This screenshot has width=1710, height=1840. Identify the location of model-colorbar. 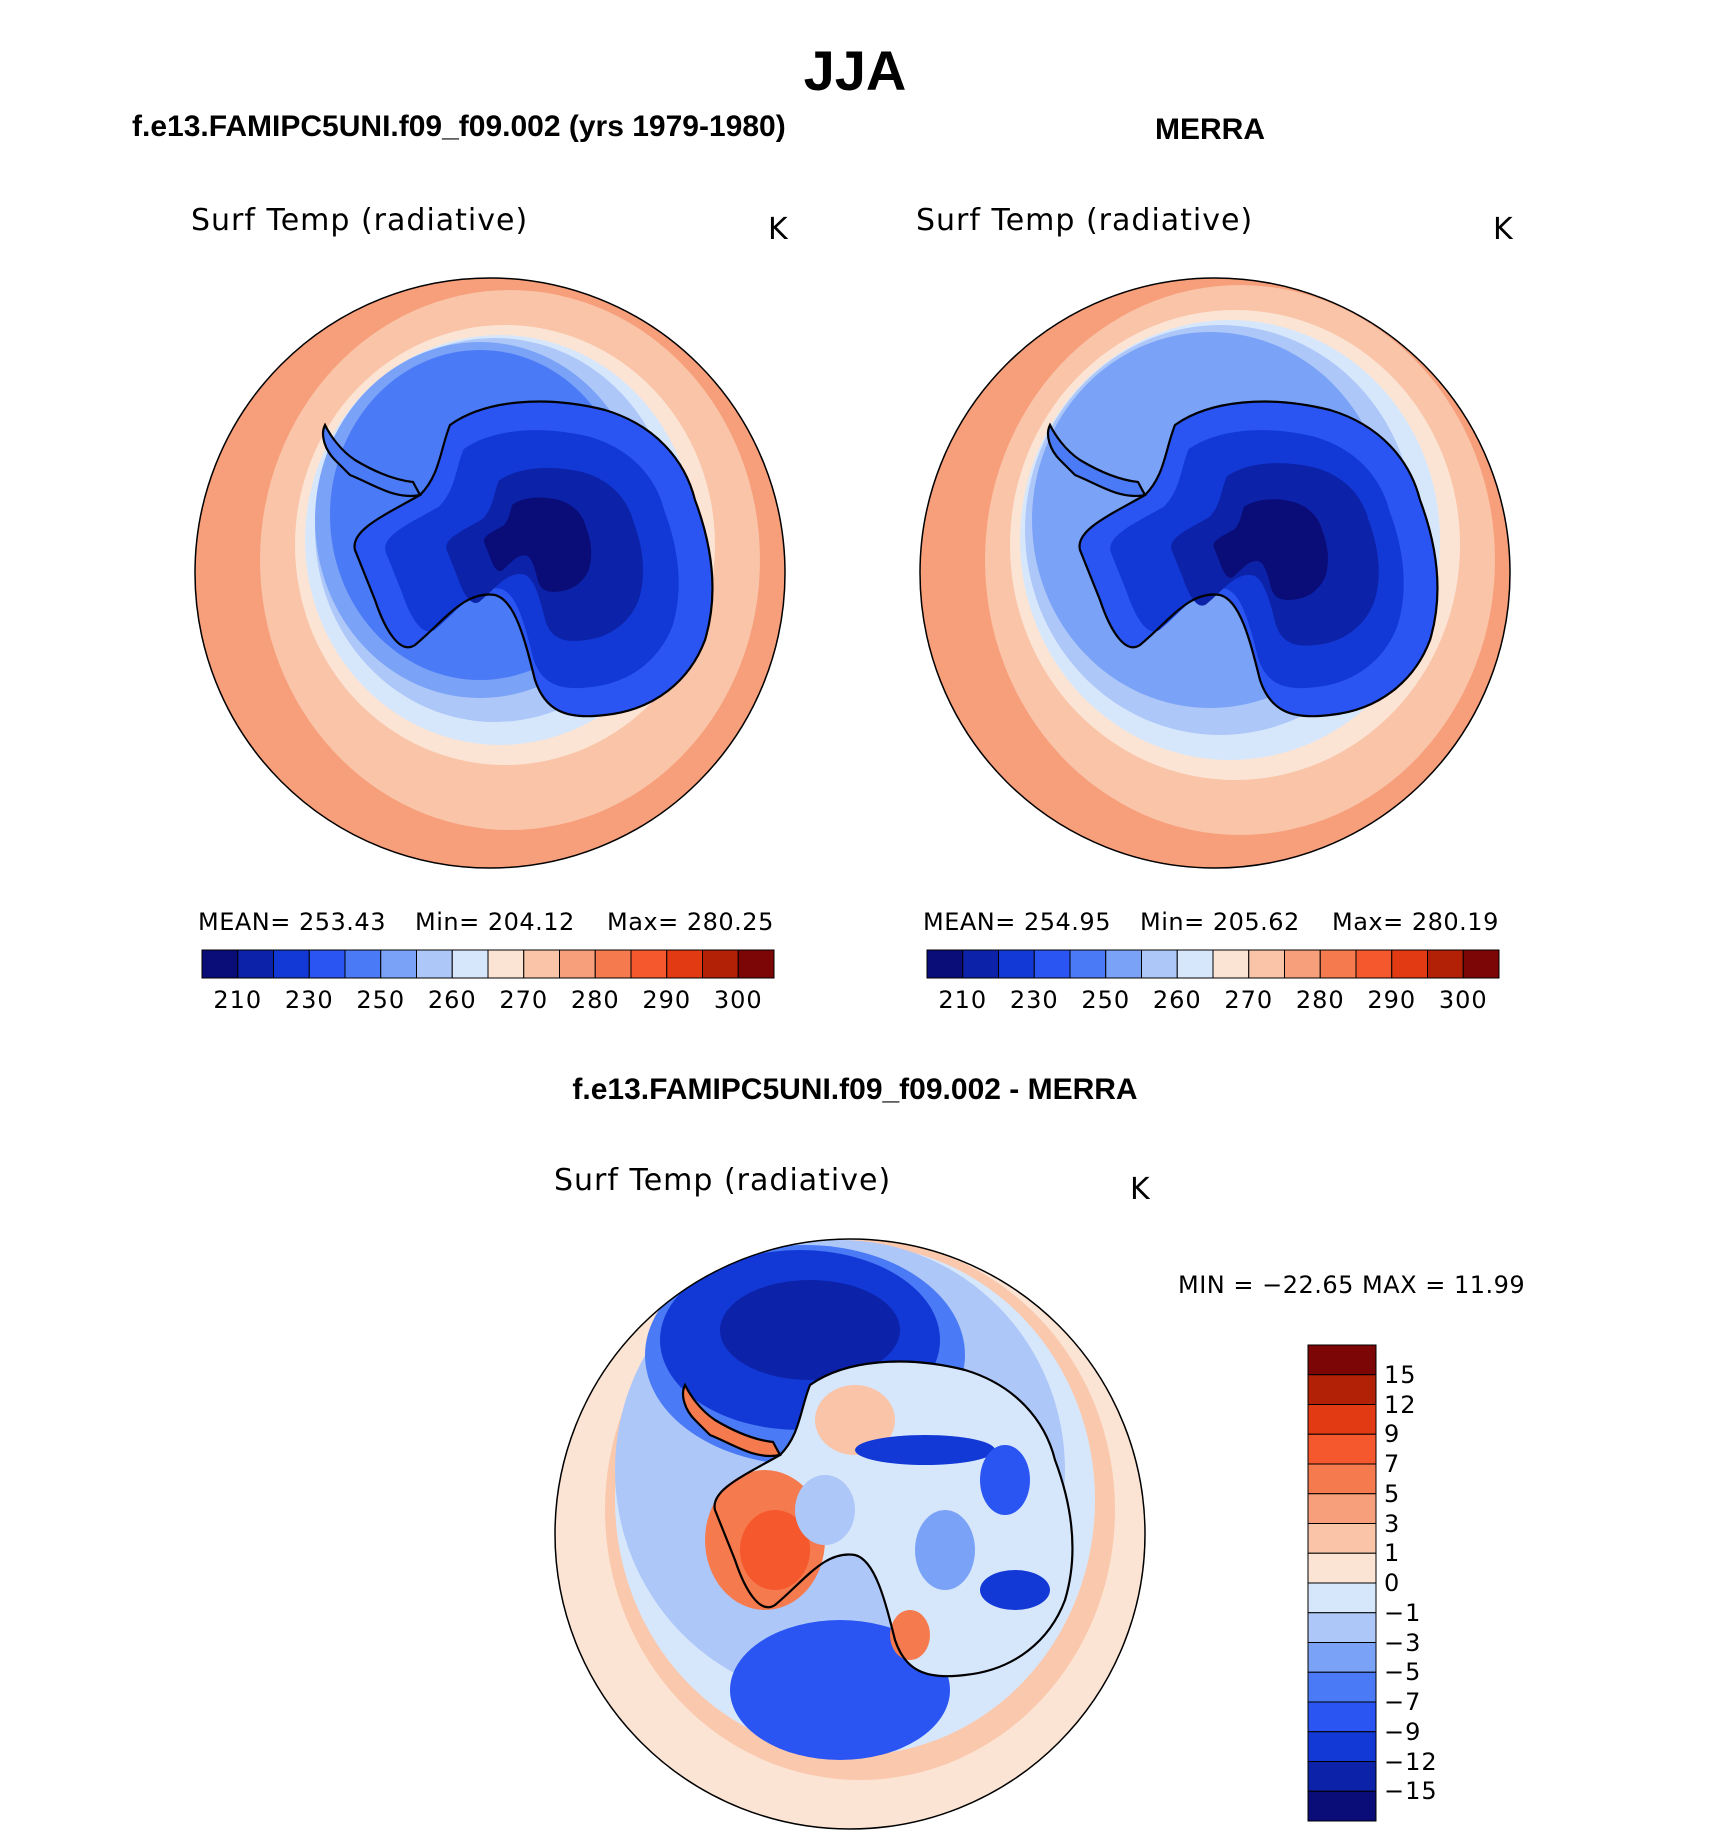
(488, 964).